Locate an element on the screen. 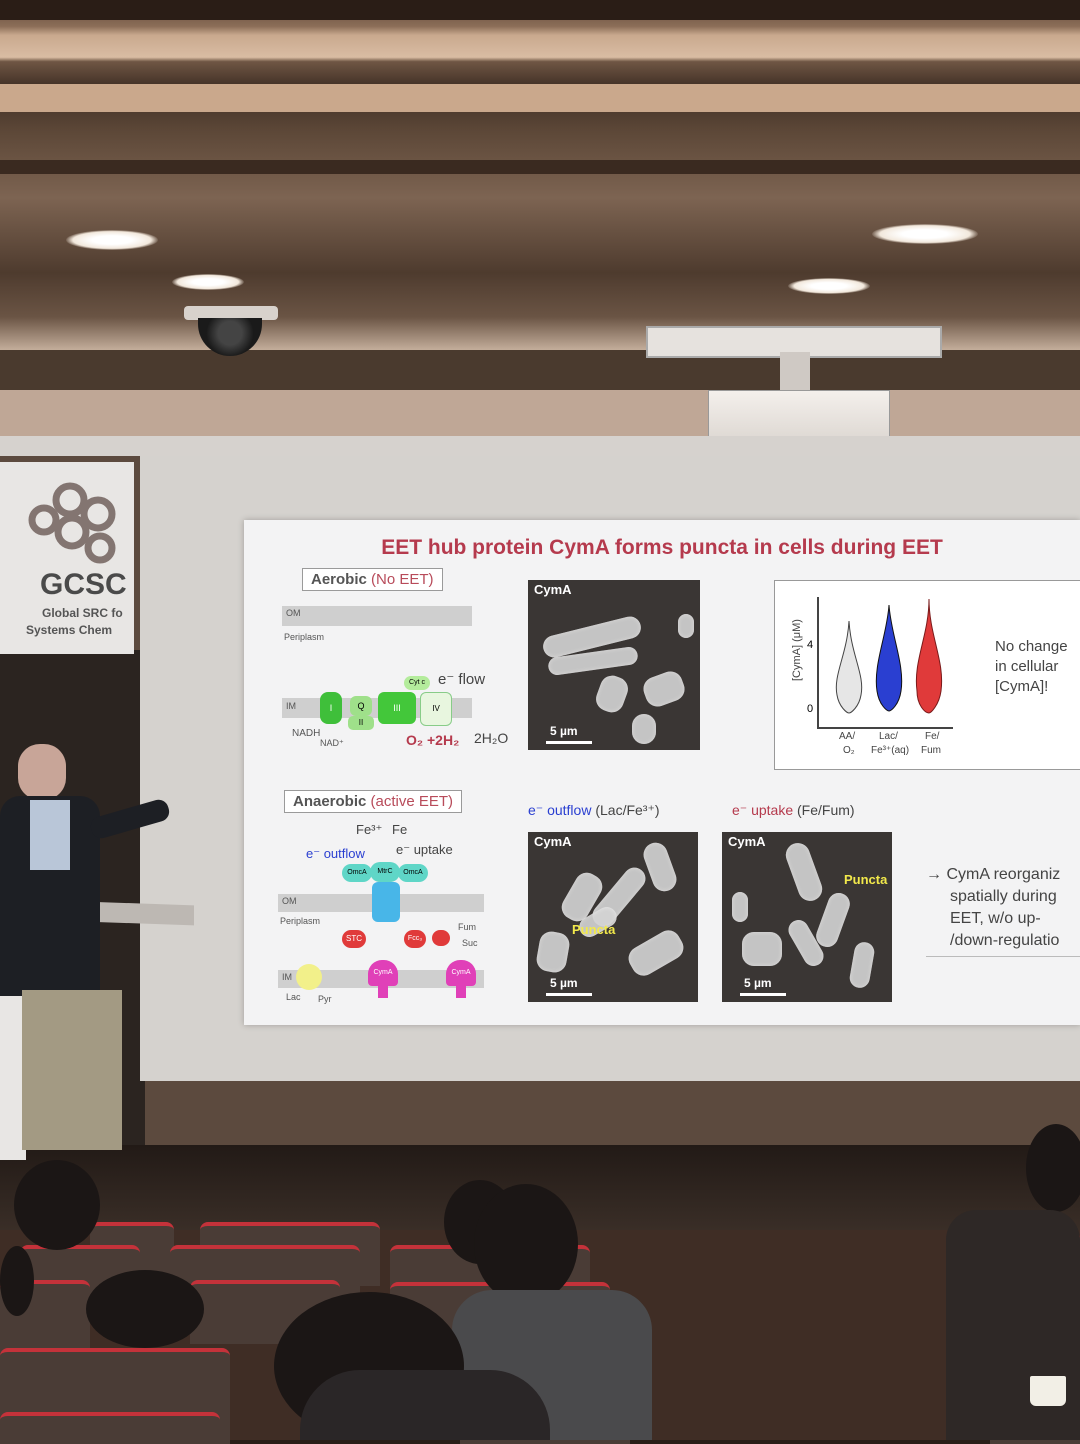 The width and height of the screenshot is (1080, 1444). projector-arm is located at coordinates (795, 372).